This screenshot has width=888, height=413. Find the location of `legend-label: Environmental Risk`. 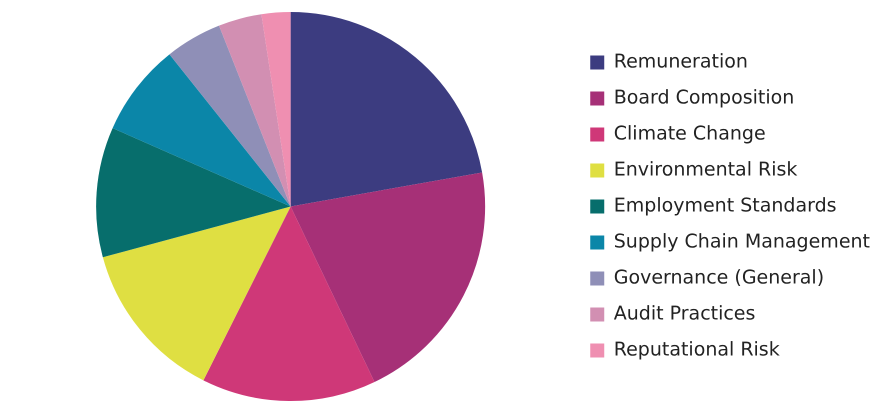

legend-label: Environmental Risk is located at coordinates (706, 169).